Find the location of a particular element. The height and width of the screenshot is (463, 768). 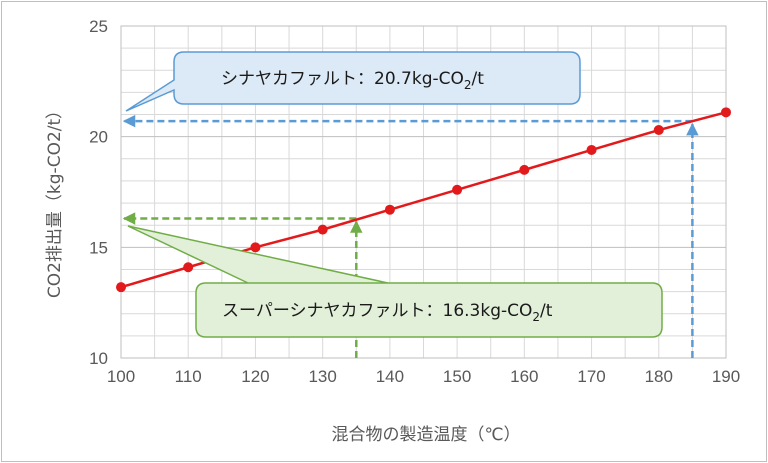

callout-asphalt-box is located at coordinates (353, 81).